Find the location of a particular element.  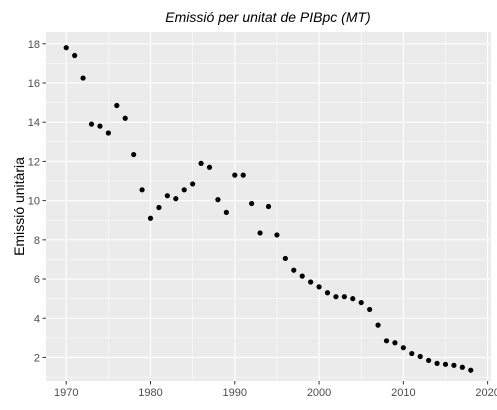

x-tick-label: 1990 is located at coordinates (235, 393).